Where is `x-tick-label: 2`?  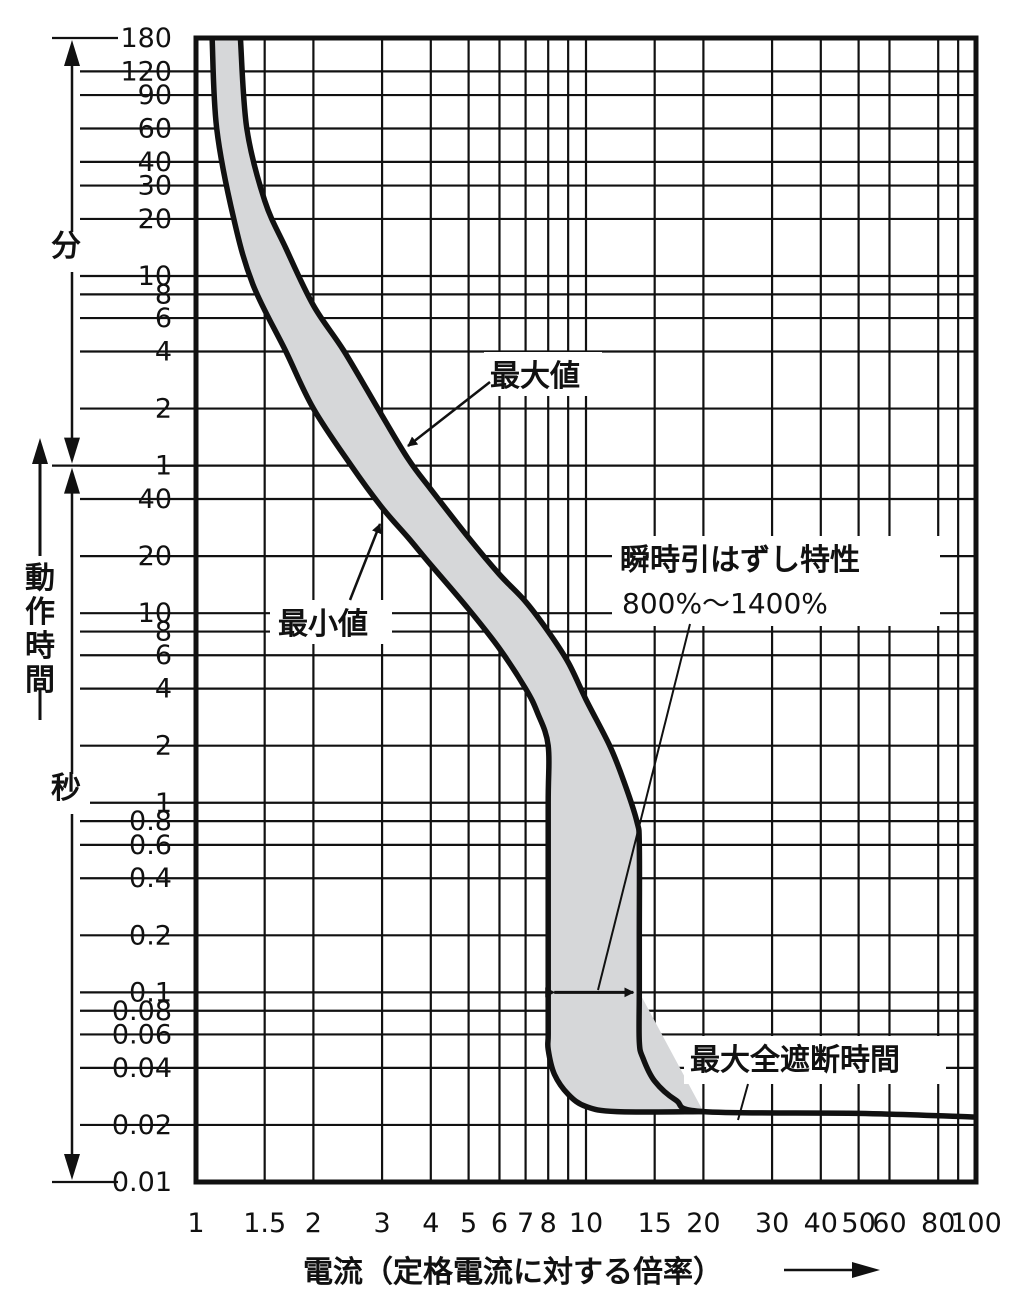
x-tick-label: 2 is located at coordinates (313, 1223).